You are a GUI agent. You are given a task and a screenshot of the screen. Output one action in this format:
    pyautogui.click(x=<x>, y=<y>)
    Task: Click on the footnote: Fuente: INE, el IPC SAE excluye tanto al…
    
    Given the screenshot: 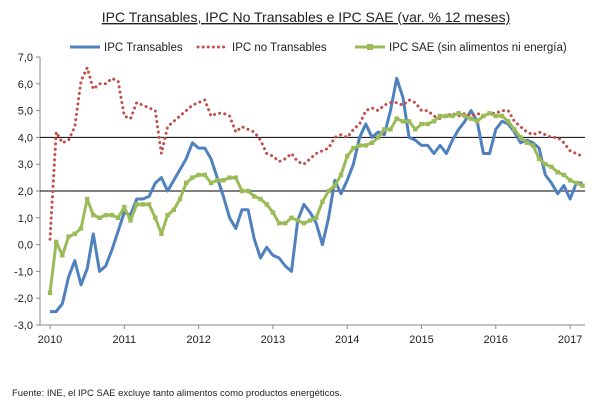 What is the action you would take?
    pyautogui.click(x=177, y=393)
    